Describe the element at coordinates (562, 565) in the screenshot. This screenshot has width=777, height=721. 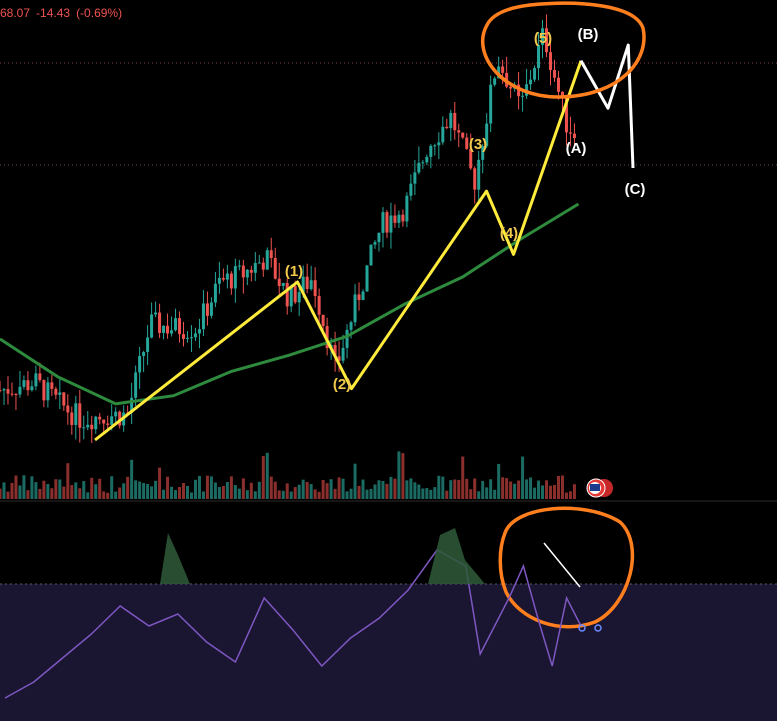
I see `rsi-divergence-line` at that location.